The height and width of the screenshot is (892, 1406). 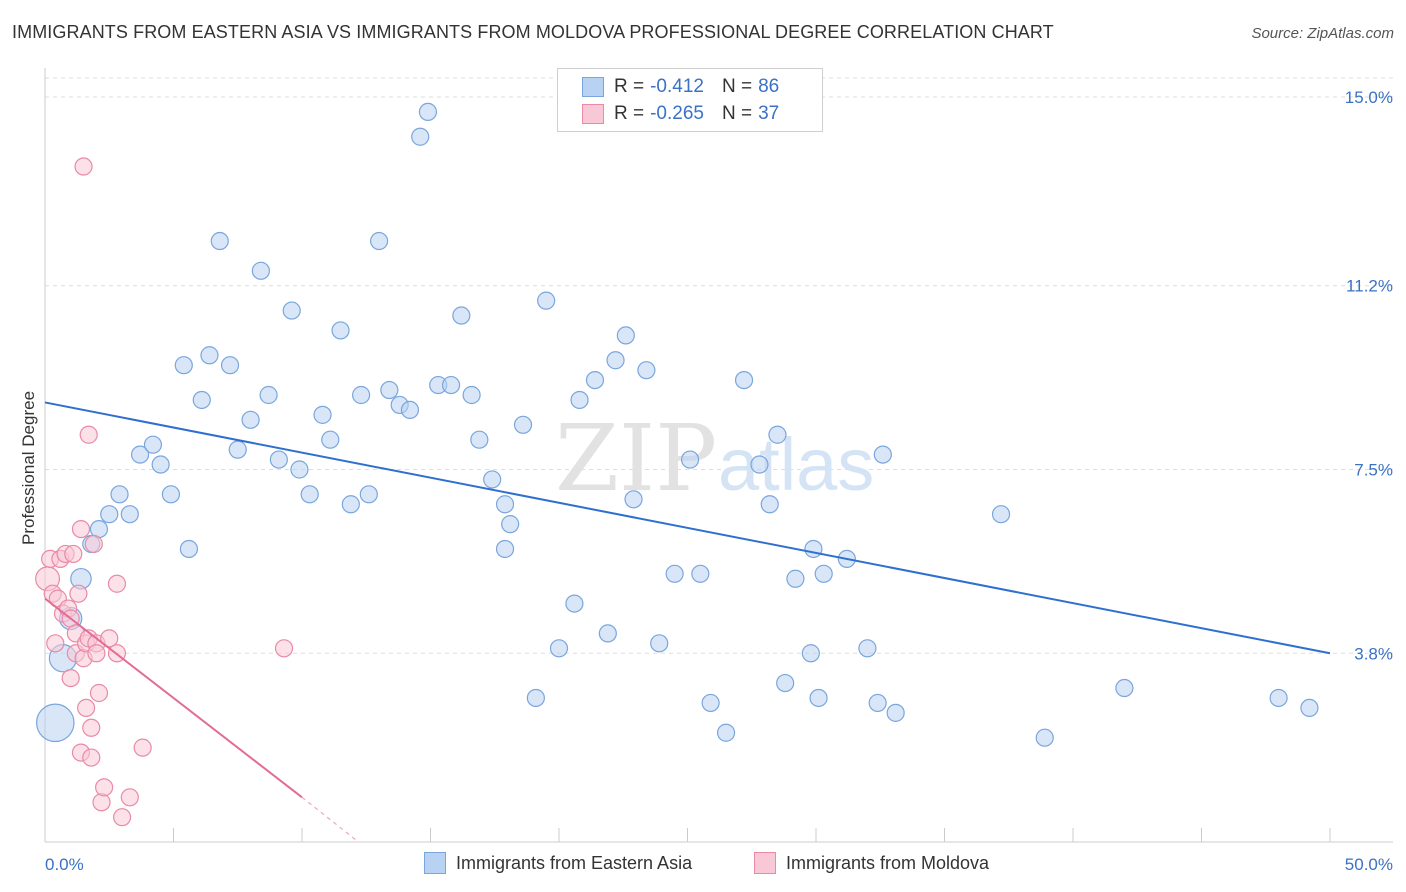 What do you see at coordinates (888, 862) in the screenshot?
I see `bottom-legend-label: Immigrants from Moldova` at bounding box center [888, 862].